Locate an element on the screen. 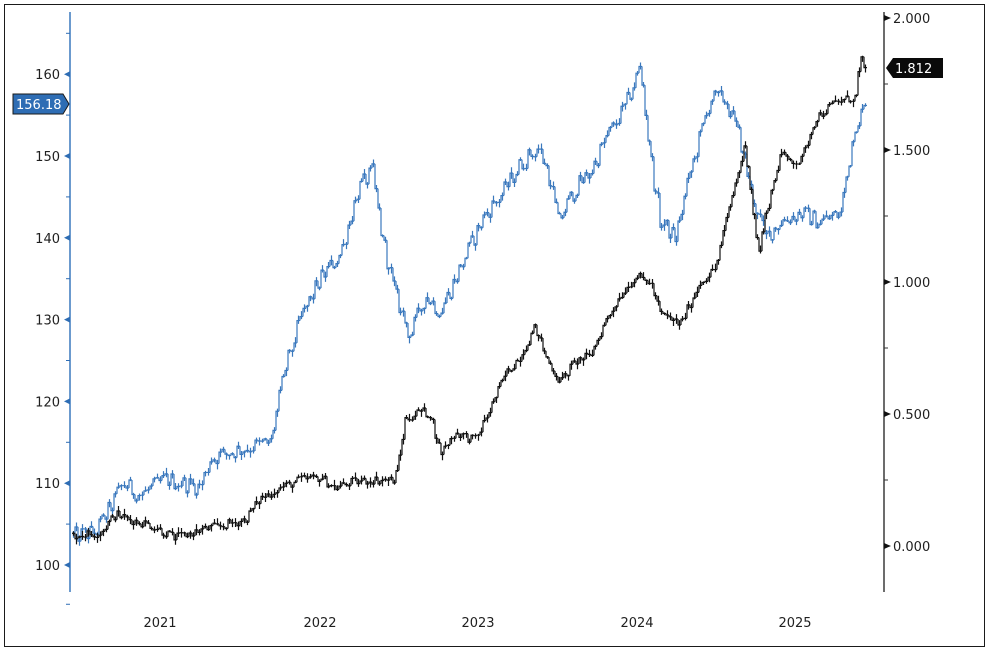 This screenshot has width=991, height=653. left-tick-label: 100 is located at coordinates (47, 566).